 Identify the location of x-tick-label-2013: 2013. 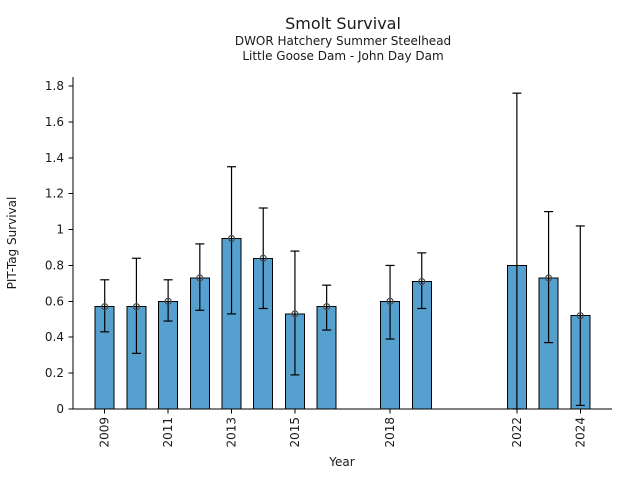
(232, 432).